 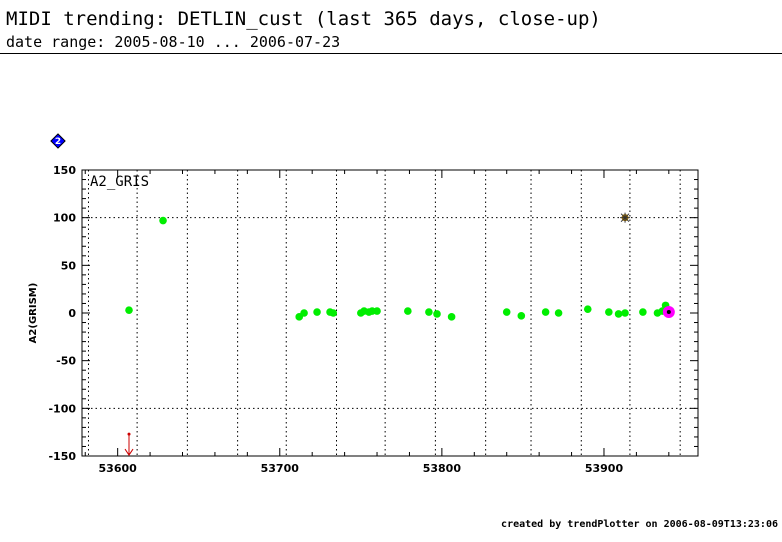 I want to click on panel-badge-number: 2, so click(x=58, y=142).